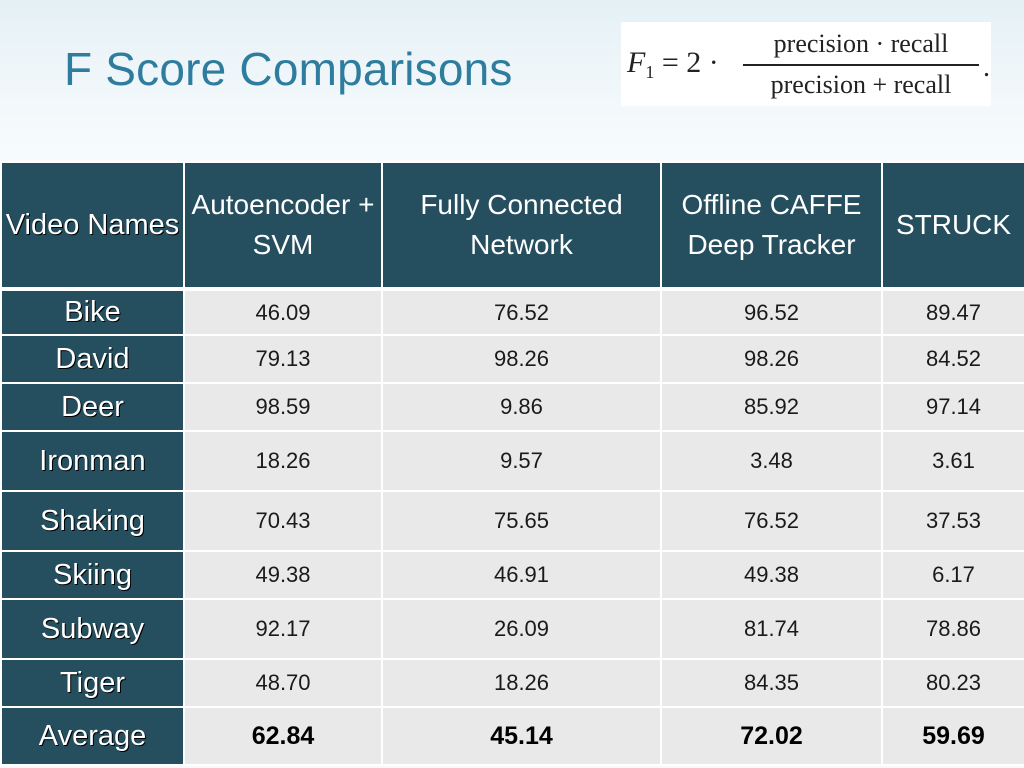 Image resolution: width=1024 pixels, height=768 pixels. Describe the element at coordinates (283, 683) in the screenshot. I see `table-cell: 48.70` at that location.